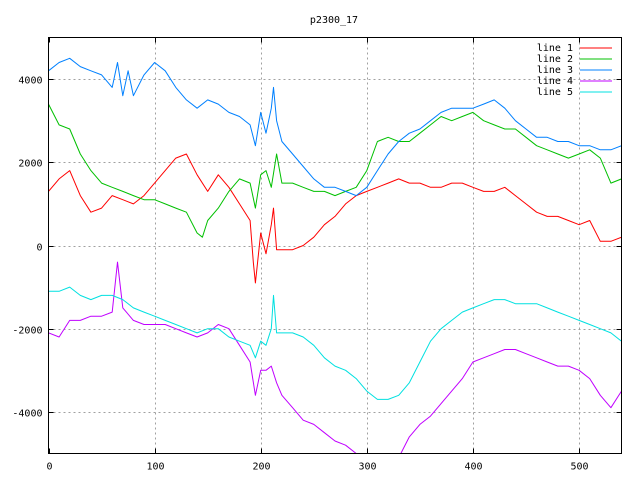 This screenshot has height=480, width=640. What do you see at coordinates (261, 467) in the screenshot?
I see `x-tick-label: 200` at bounding box center [261, 467].